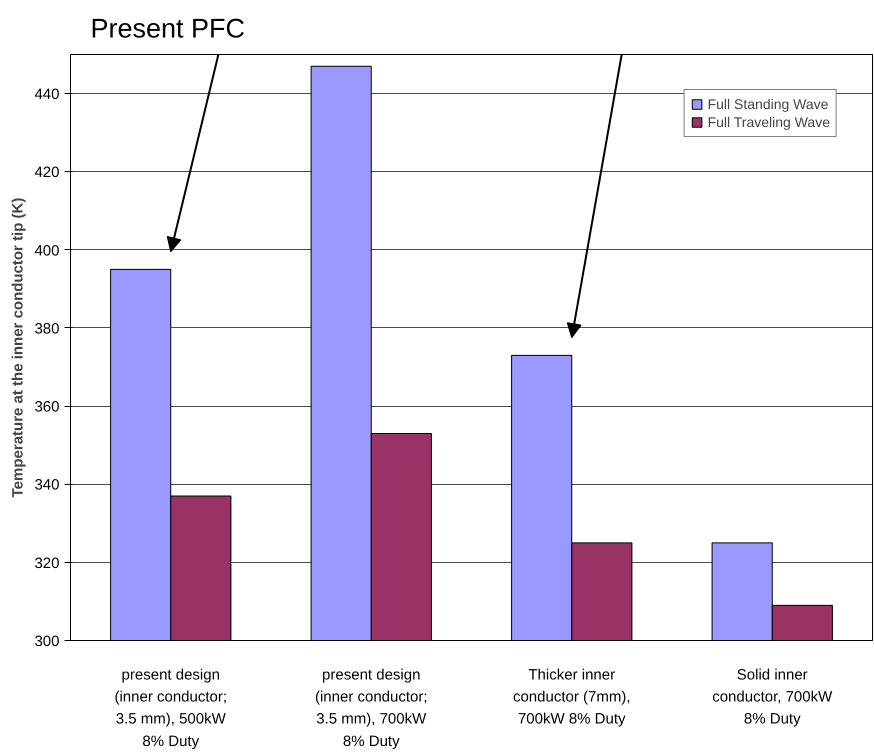  I want to click on x-tick-label: present design (inner conductor; 3.5 mm), 700kW 8% Duty, so click(371, 708).